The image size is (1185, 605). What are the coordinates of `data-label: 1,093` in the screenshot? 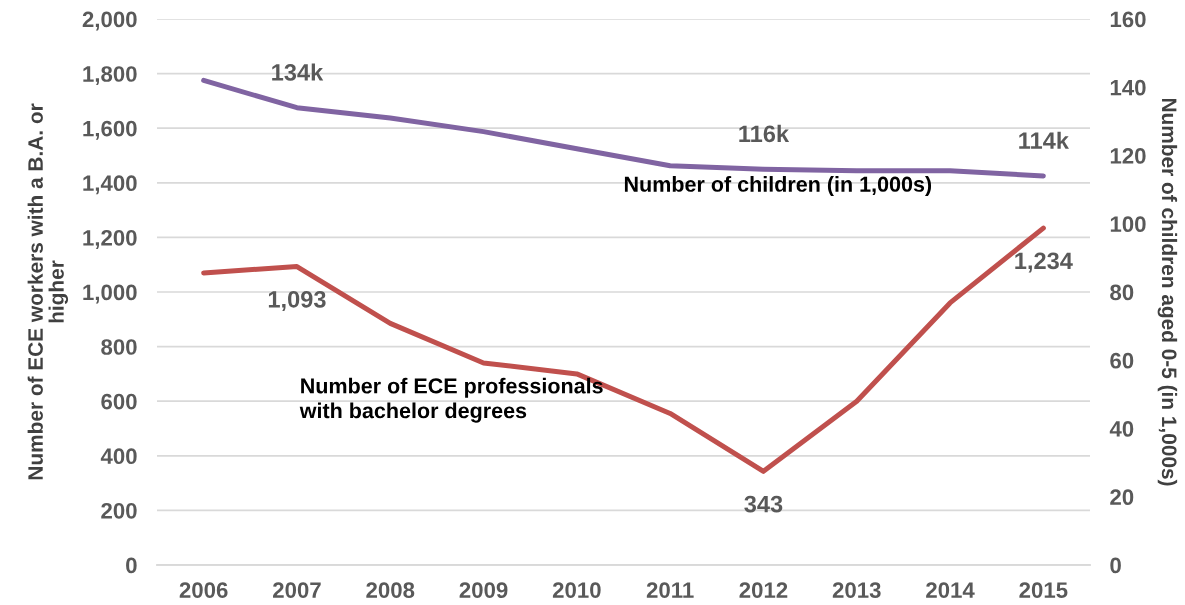 It's located at (297, 301).